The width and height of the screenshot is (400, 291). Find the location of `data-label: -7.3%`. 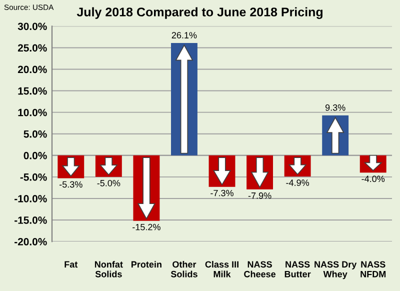

data-label: -7.3% is located at coordinates (222, 193).